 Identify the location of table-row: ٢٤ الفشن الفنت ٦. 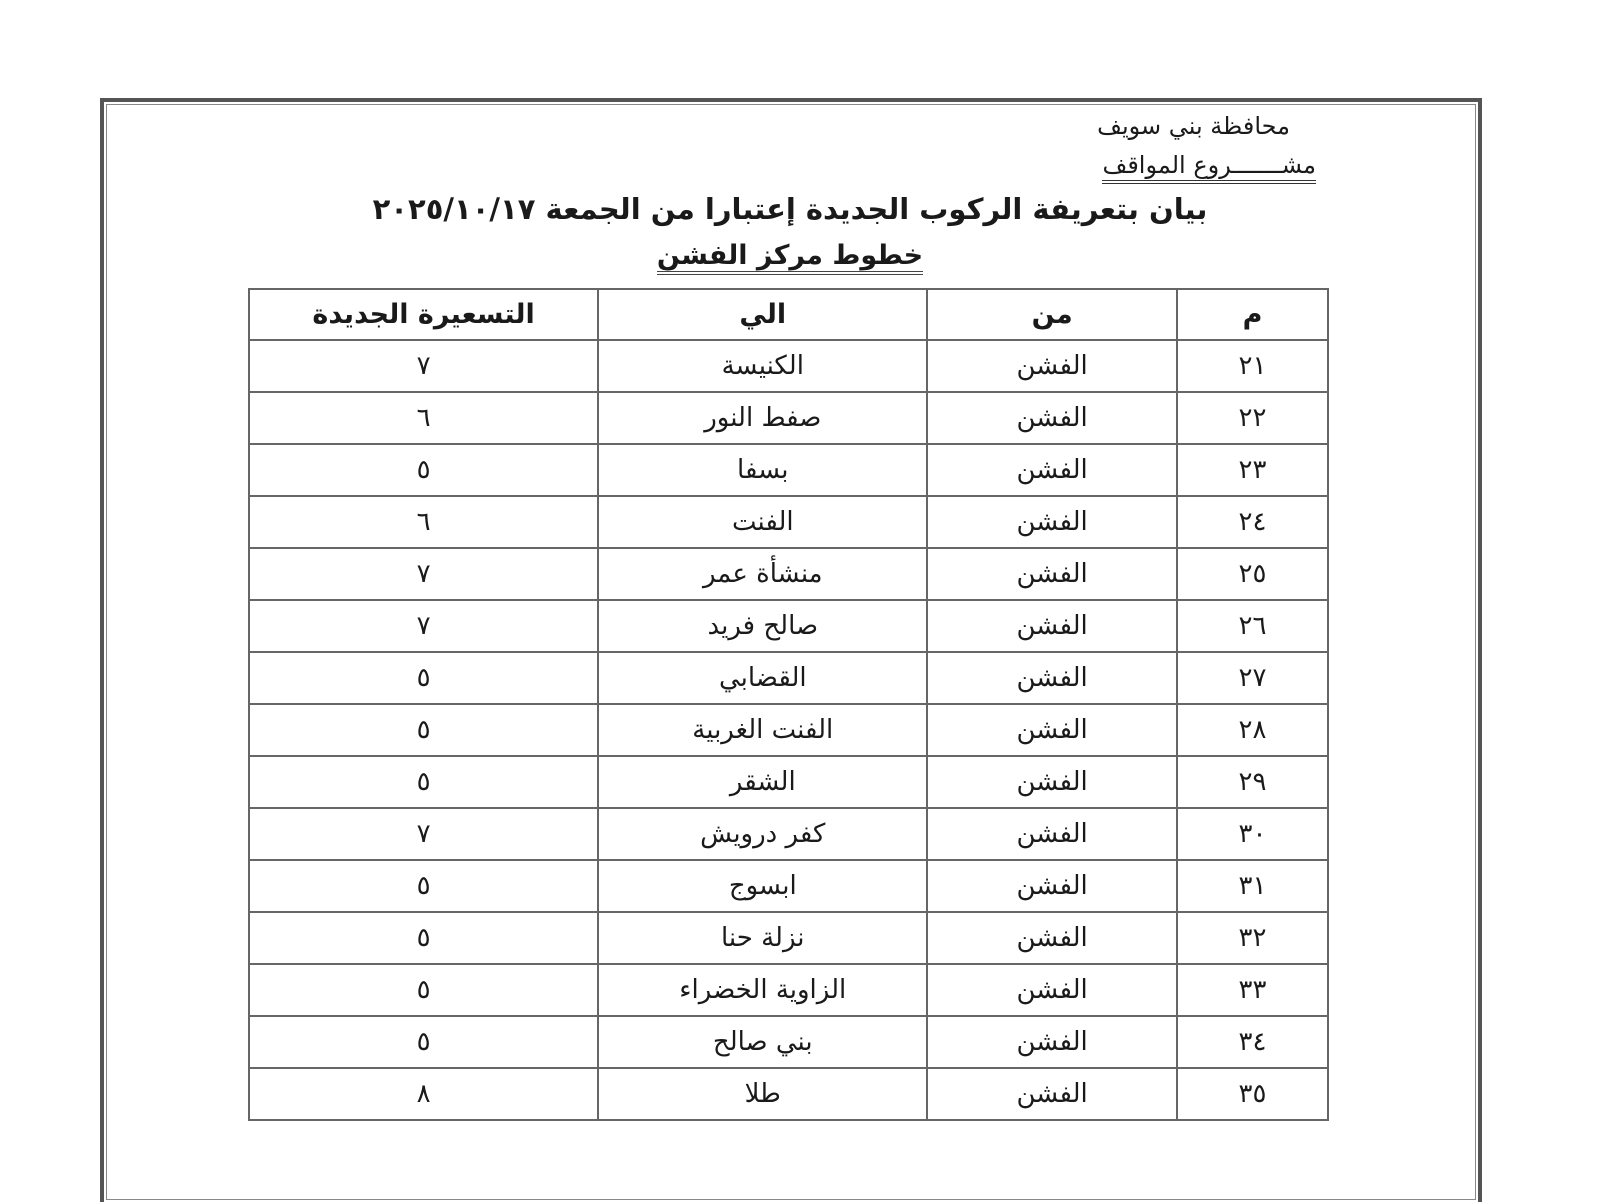
(788, 522).